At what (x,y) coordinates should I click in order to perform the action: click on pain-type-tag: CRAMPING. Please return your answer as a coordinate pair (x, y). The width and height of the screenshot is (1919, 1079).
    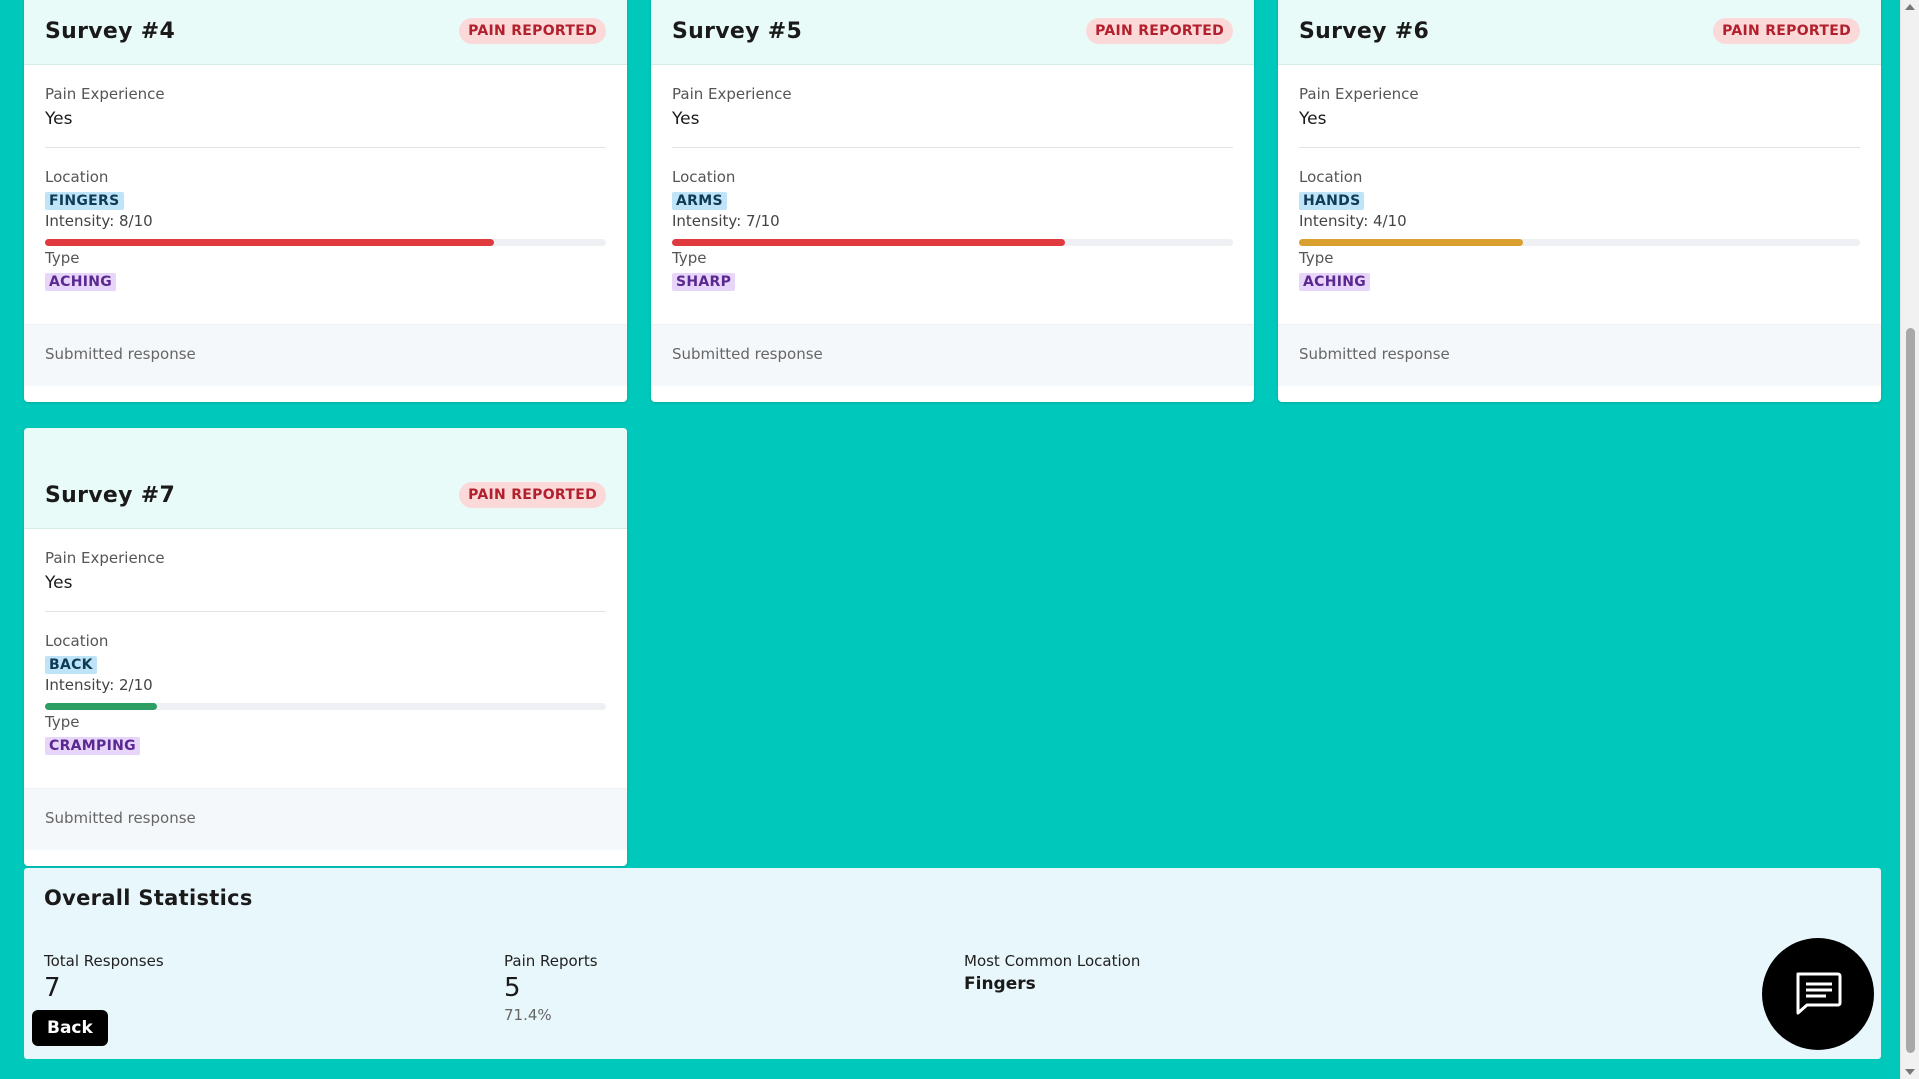
    Looking at the image, I should click on (92, 746).